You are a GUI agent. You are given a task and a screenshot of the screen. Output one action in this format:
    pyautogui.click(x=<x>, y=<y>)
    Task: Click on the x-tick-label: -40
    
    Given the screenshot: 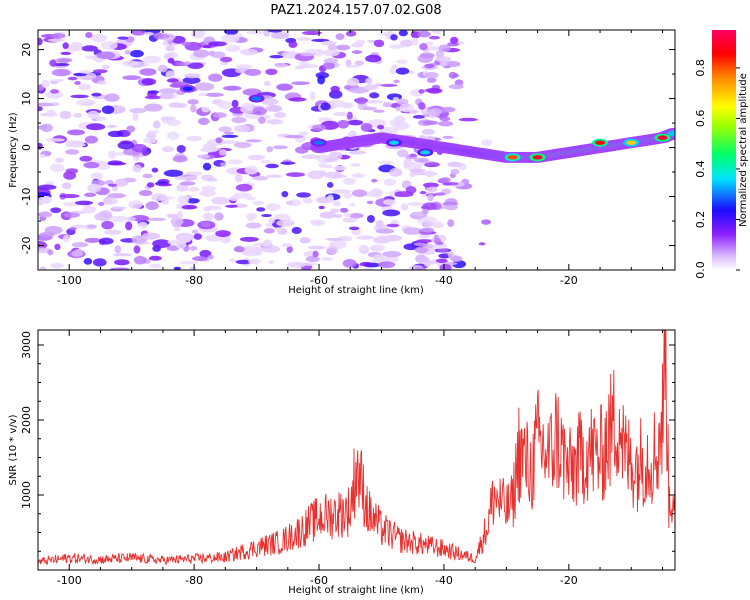 What is the action you would take?
    pyautogui.click(x=444, y=280)
    